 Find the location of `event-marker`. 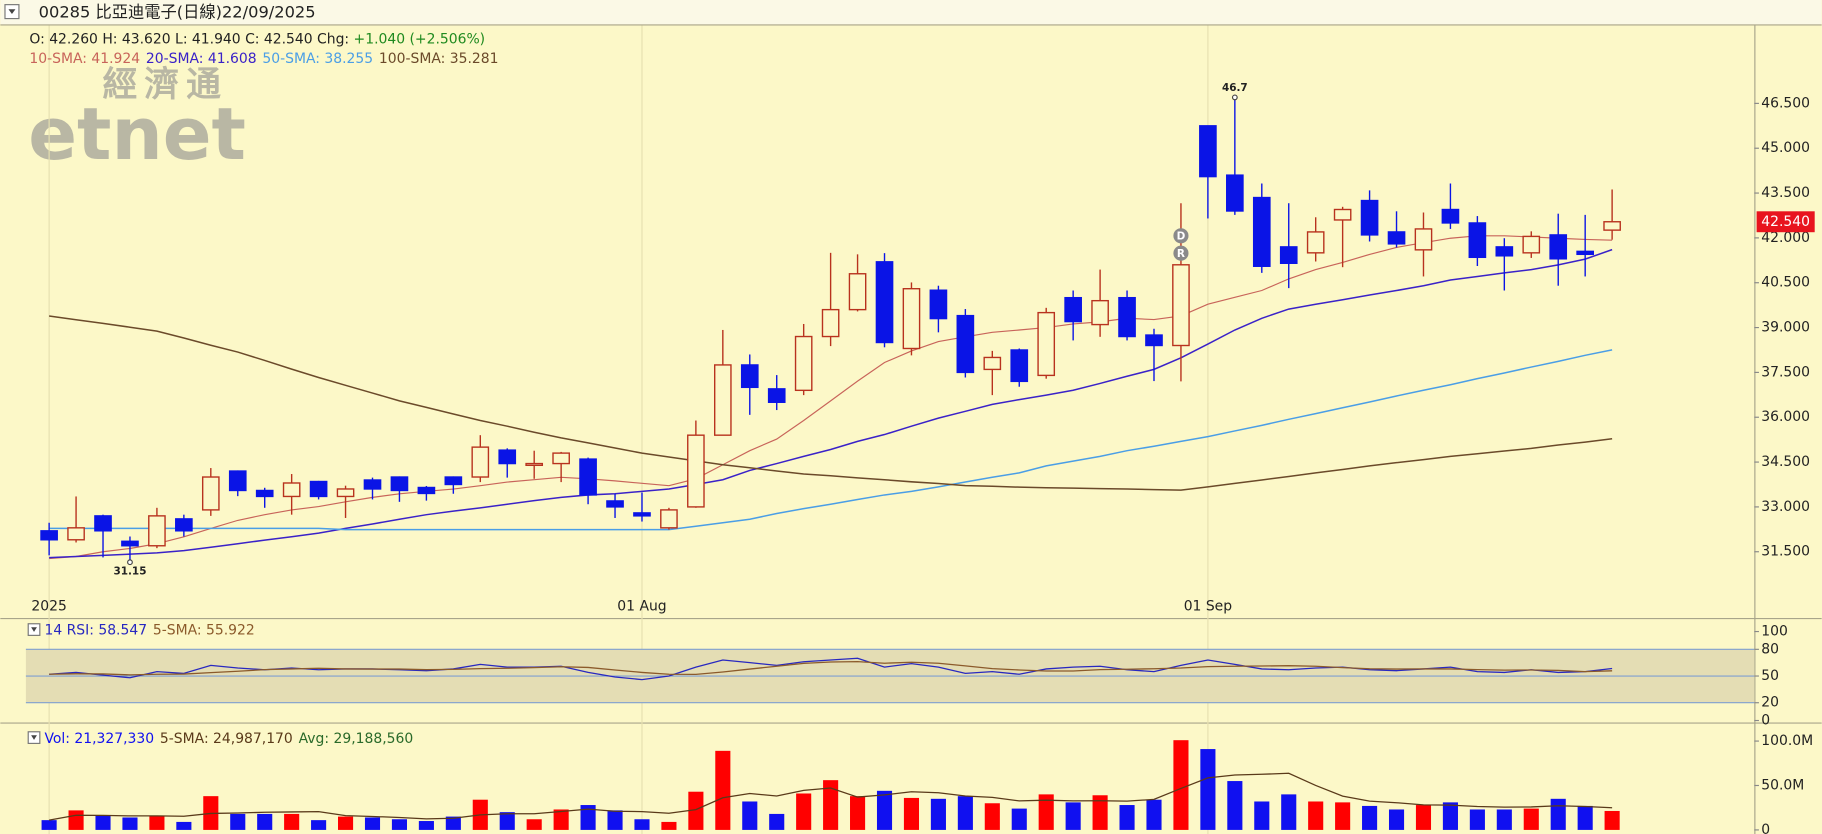

event-marker is located at coordinates (1181, 236).